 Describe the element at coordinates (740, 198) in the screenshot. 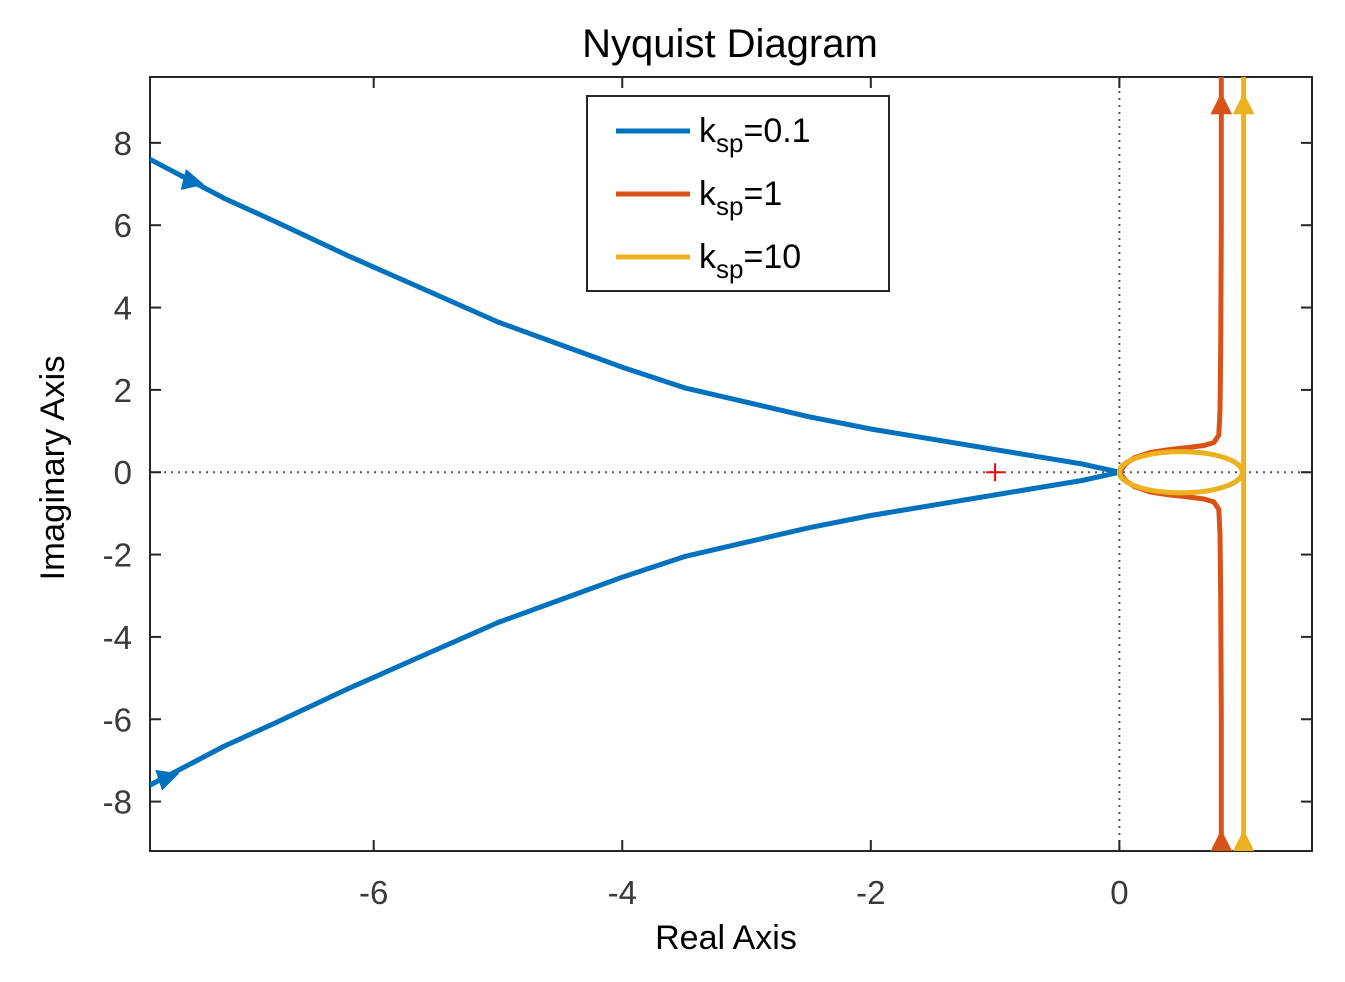

I see `legend-label-2: ksp=1` at that location.